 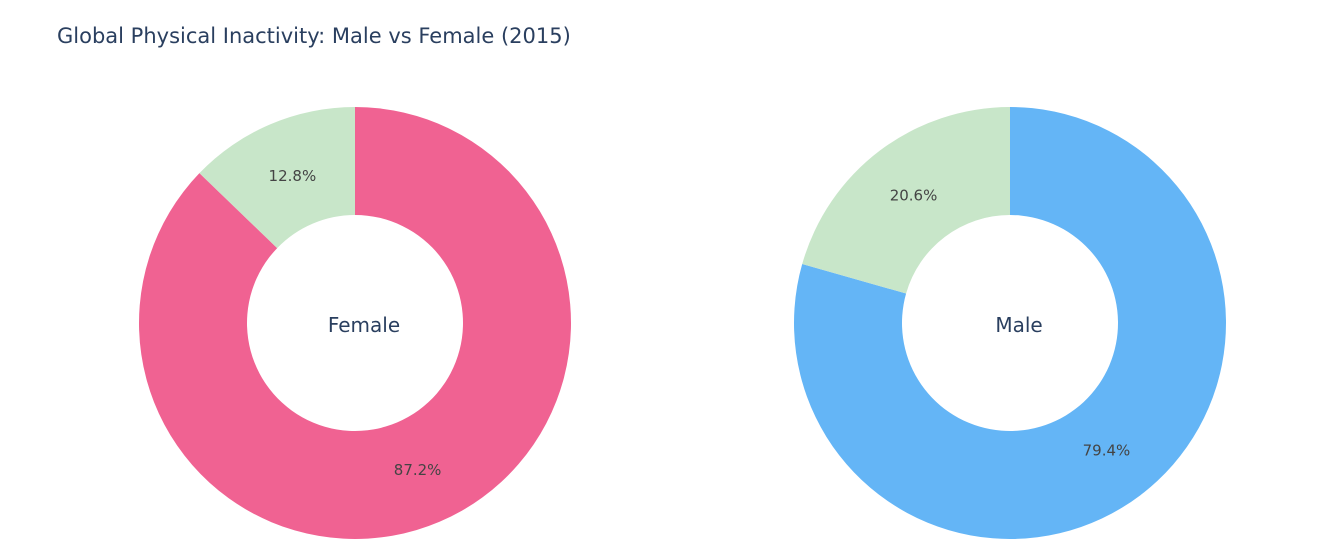 I want to click on donut-center-label-male: Male, so click(x=1018, y=325).